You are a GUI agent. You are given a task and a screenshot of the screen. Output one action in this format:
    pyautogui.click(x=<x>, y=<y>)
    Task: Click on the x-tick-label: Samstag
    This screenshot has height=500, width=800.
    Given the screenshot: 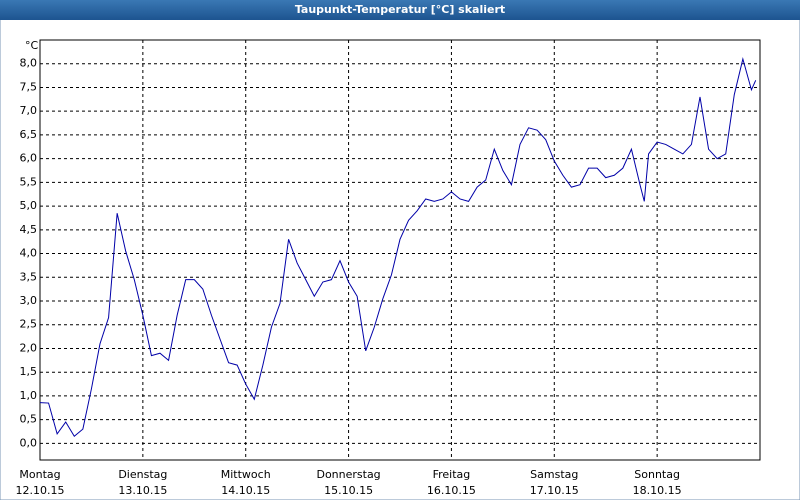 What is the action you would take?
    pyautogui.click(x=554, y=474)
    